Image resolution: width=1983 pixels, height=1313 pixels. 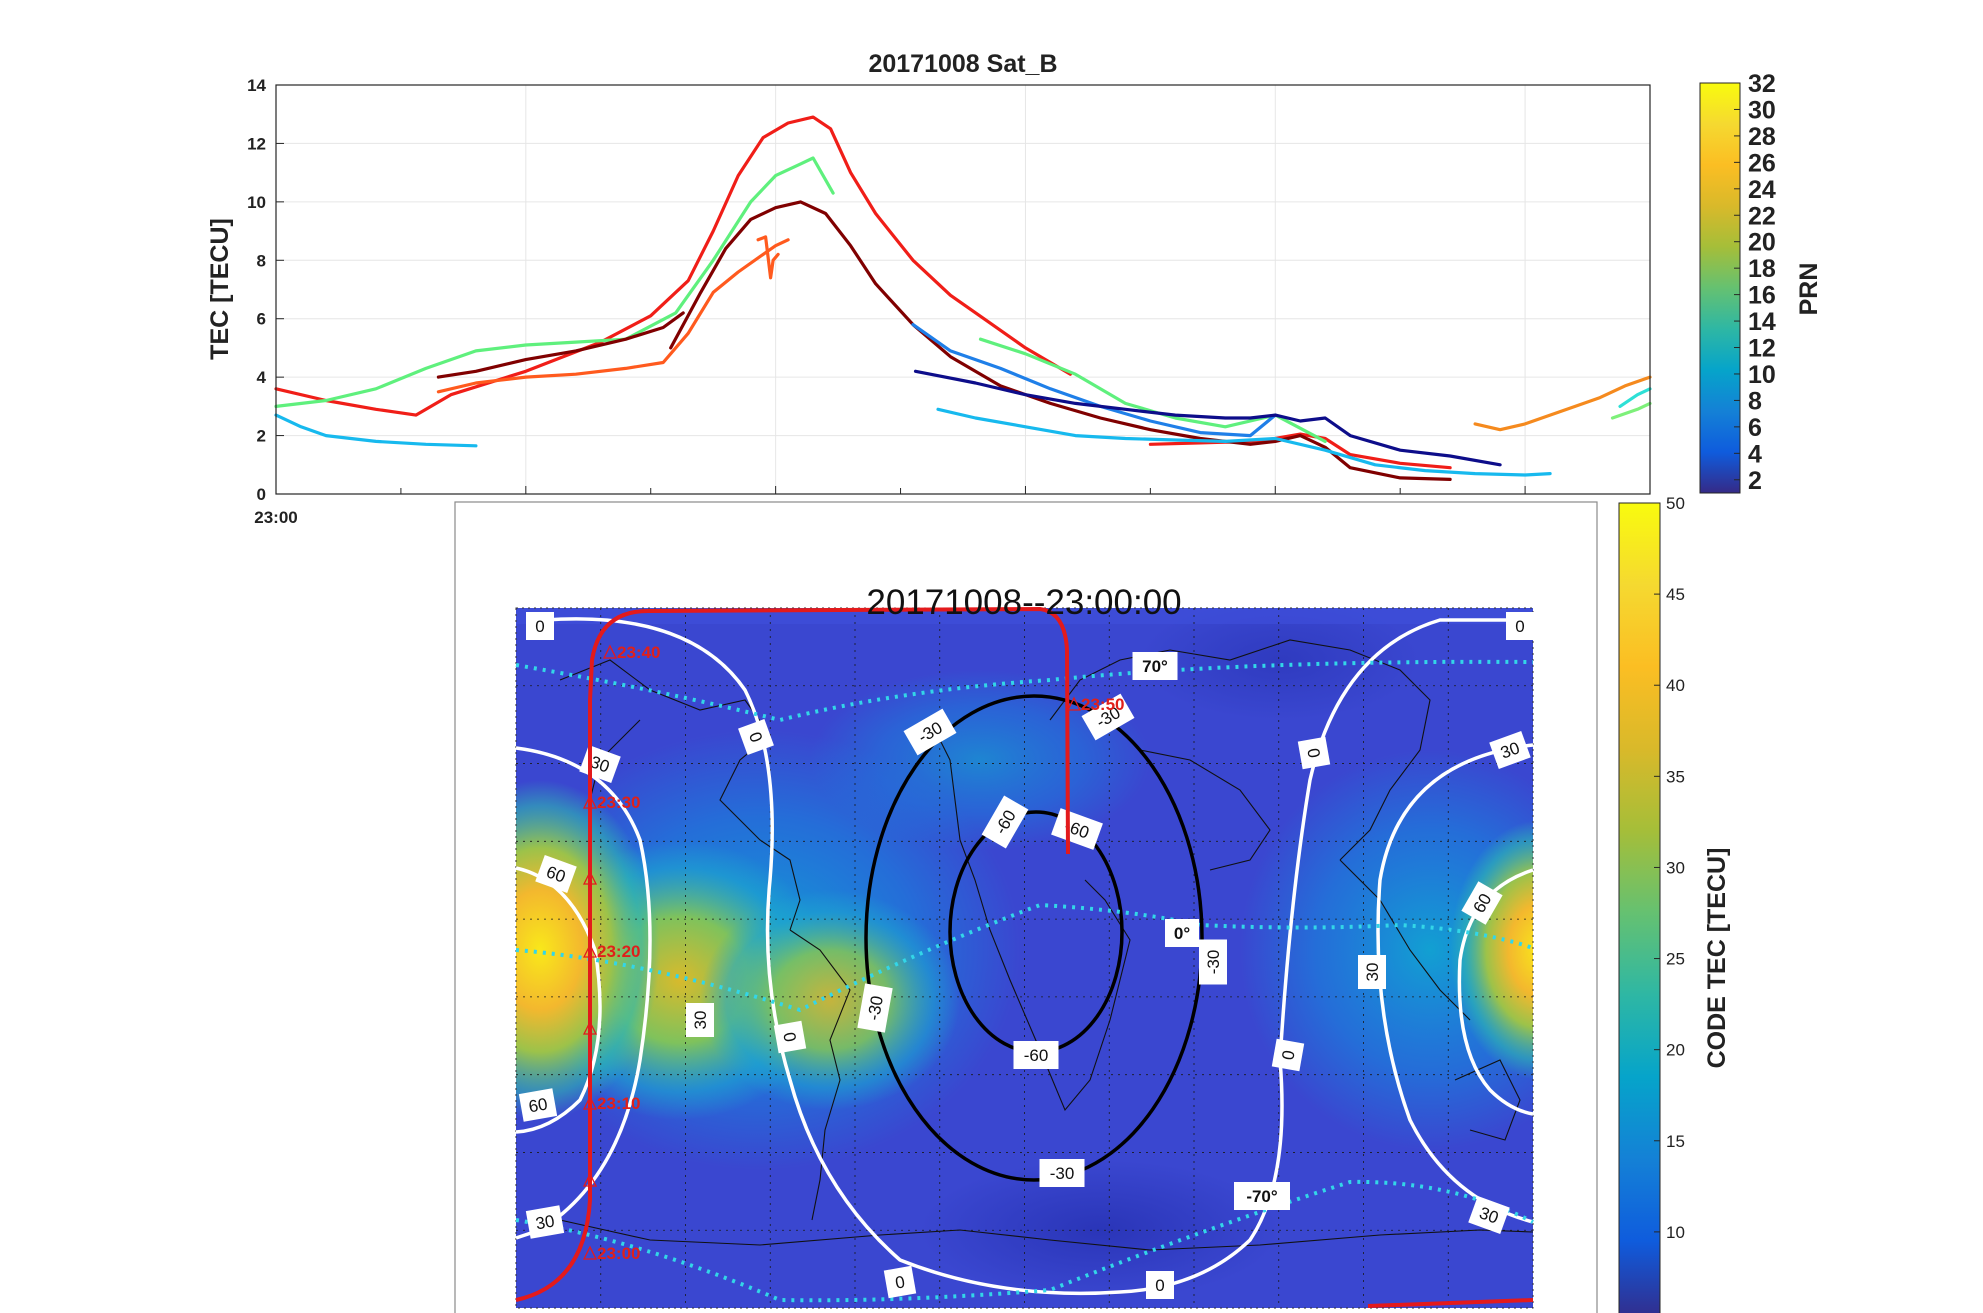 What do you see at coordinates (618, 1103) in the screenshot?
I see `track-time-label: 23:10` at bounding box center [618, 1103].